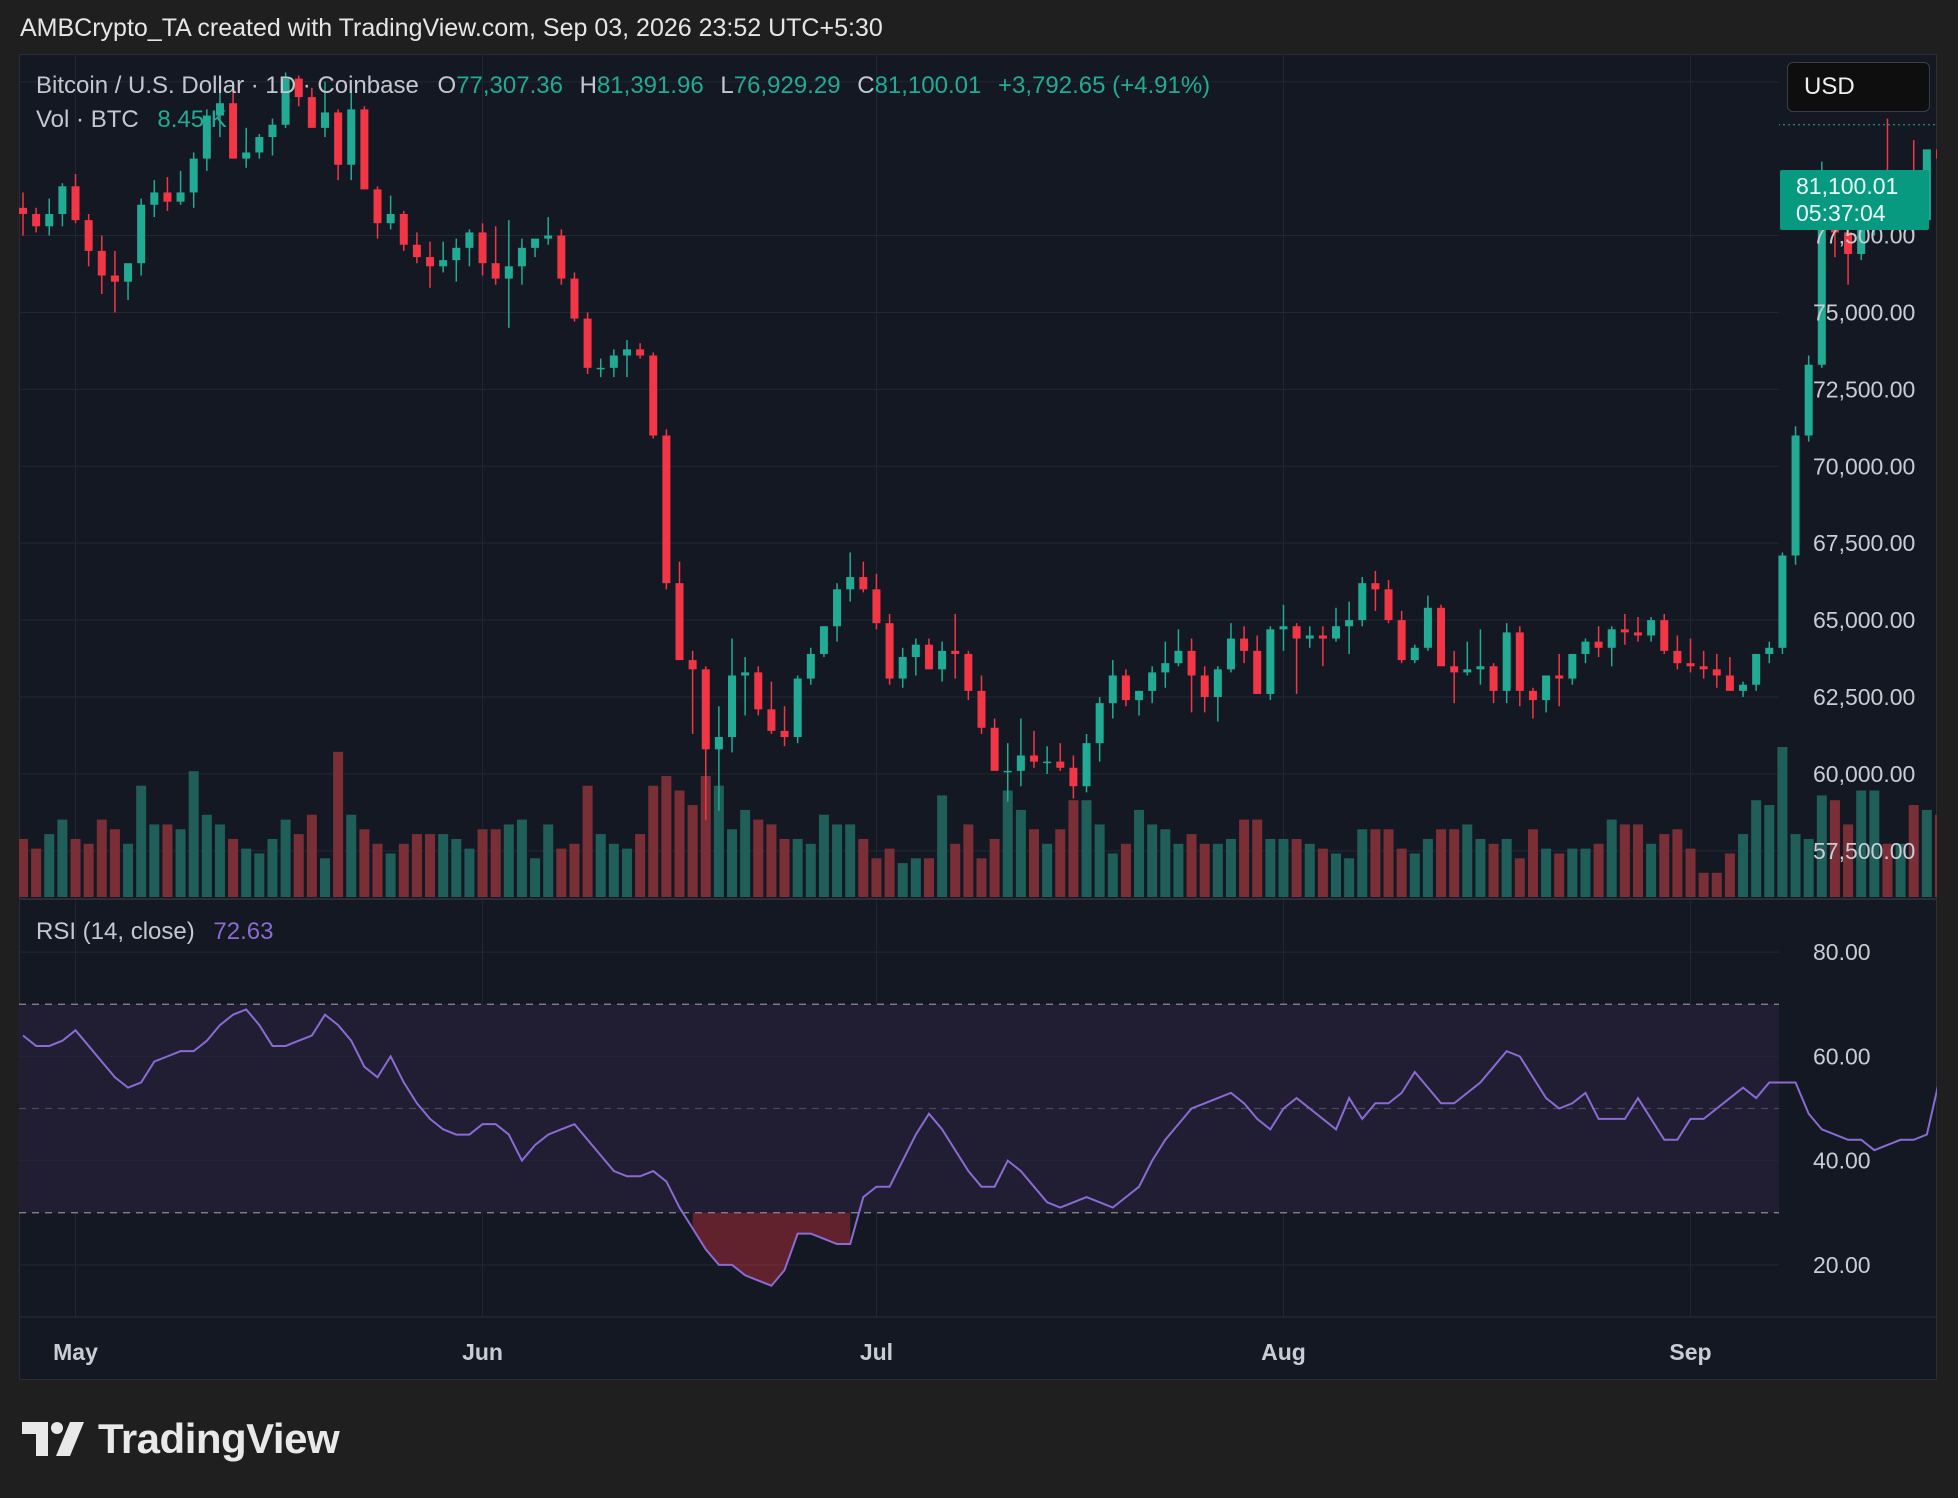 This screenshot has height=1498, width=1958. I want to click on price-axis-label: 57,500.00, so click(1864, 851).